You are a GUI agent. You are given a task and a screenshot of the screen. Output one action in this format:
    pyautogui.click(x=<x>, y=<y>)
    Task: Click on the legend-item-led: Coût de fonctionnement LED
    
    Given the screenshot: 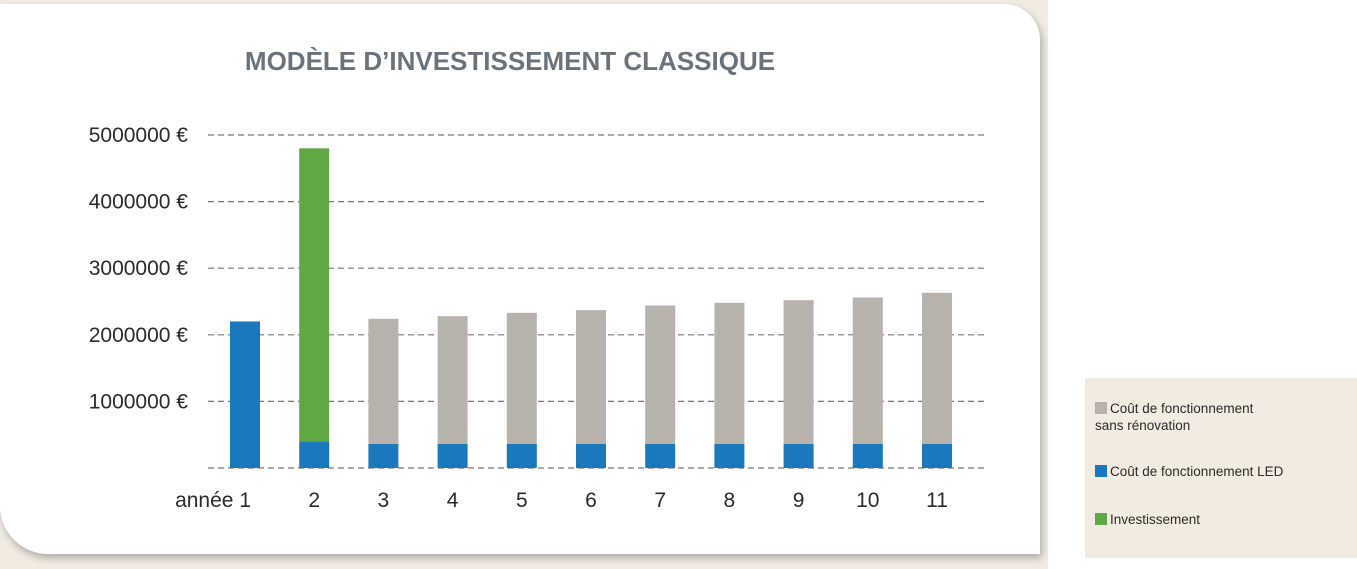 What is the action you would take?
    pyautogui.click(x=1189, y=471)
    